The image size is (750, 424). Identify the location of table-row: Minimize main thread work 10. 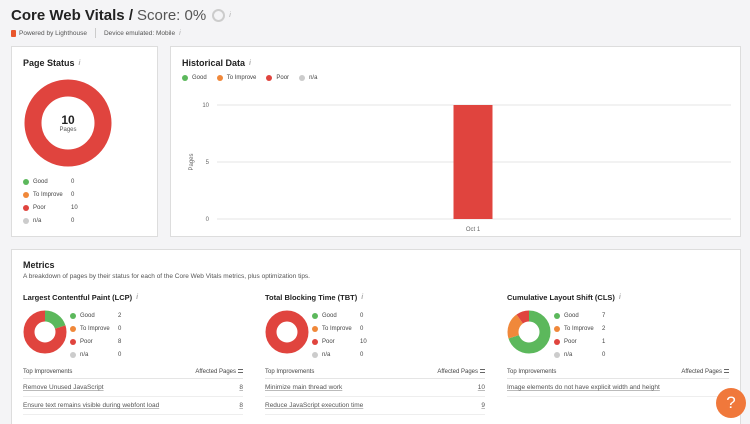
(375, 388).